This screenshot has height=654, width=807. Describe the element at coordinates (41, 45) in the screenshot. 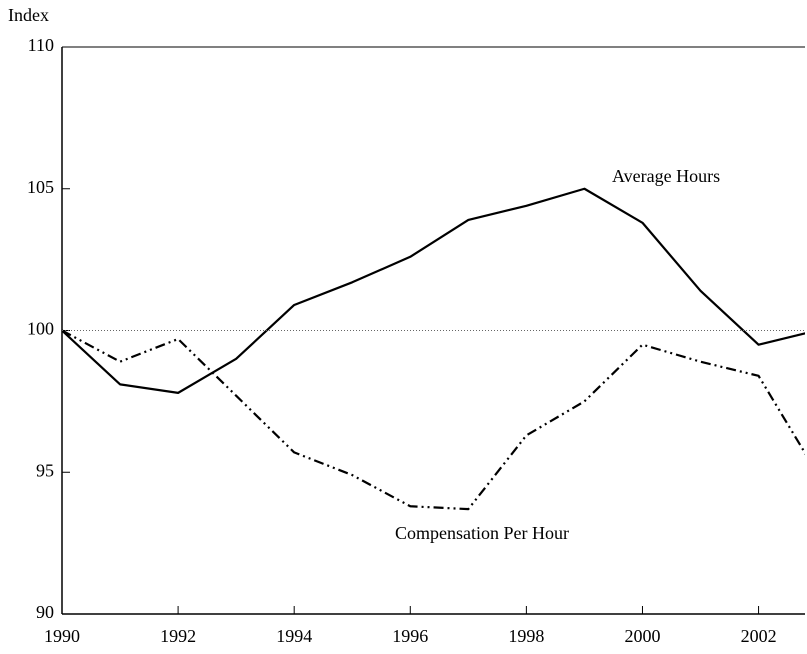

I see `y-tick-label: 110` at that location.